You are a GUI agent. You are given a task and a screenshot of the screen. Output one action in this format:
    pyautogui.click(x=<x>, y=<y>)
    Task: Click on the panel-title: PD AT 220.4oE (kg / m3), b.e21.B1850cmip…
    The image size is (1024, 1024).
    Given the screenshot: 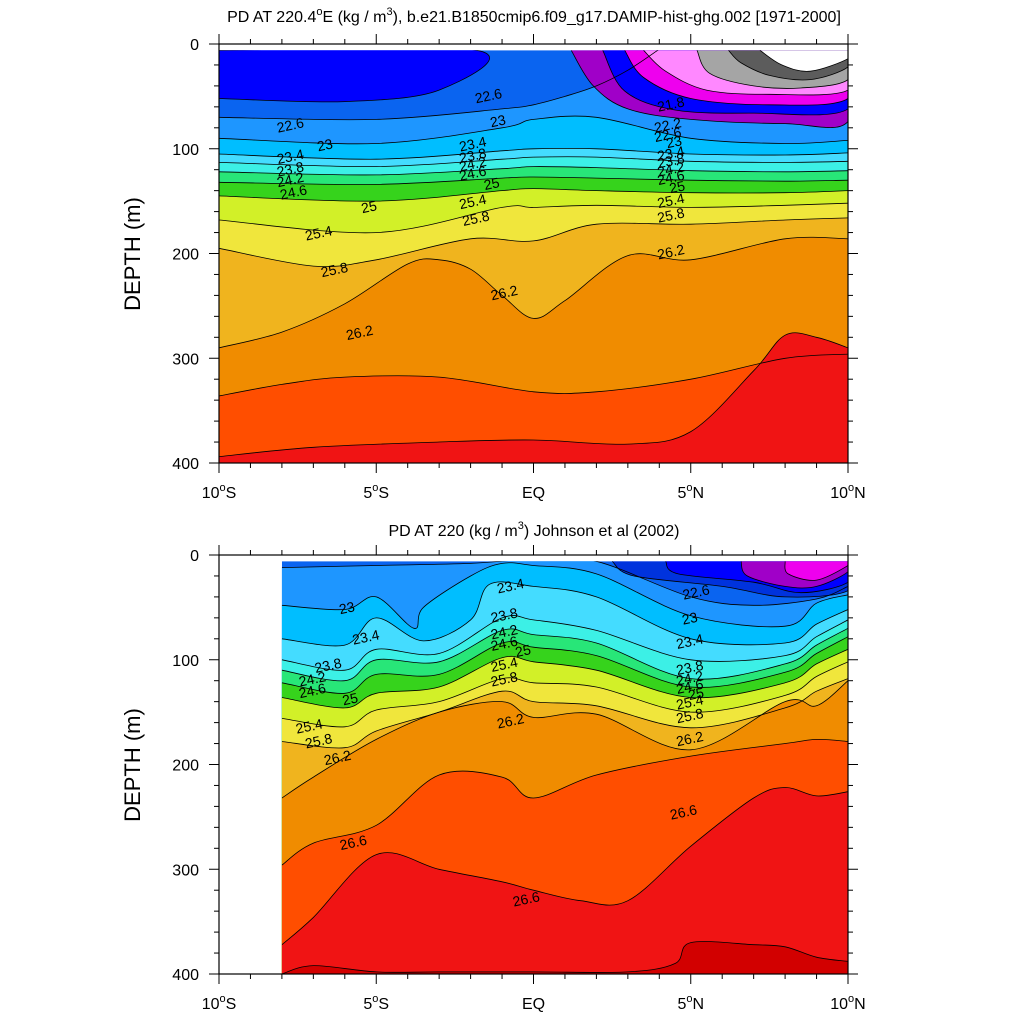 What is the action you would take?
    pyautogui.click(x=534, y=16)
    